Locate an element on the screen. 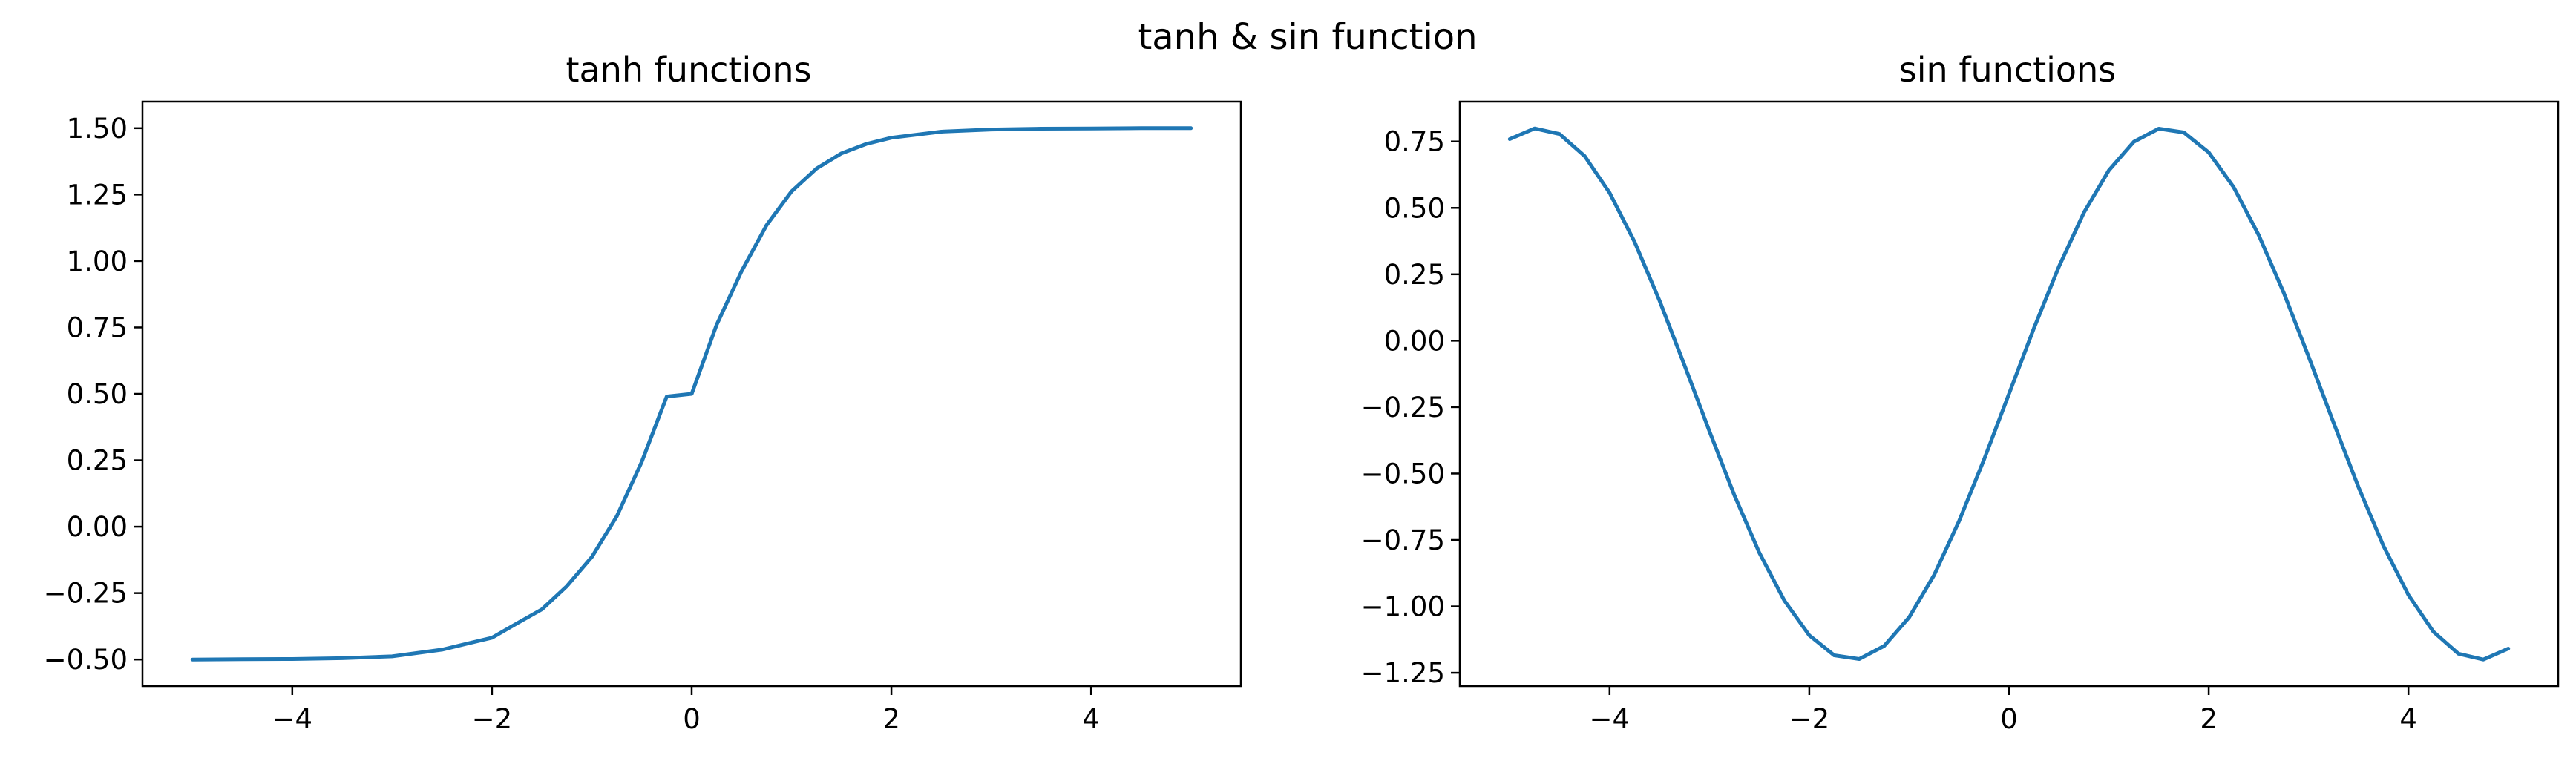 The height and width of the screenshot is (761, 2576). sin-y-tick-label: −1.25 is located at coordinates (1403, 673).